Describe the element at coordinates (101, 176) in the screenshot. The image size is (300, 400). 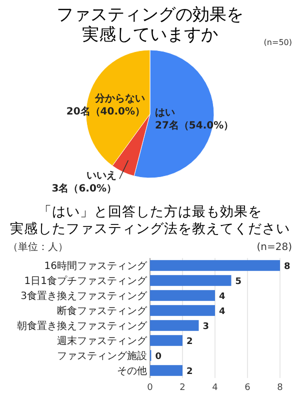
I see `slice-label: いいえ` at that location.